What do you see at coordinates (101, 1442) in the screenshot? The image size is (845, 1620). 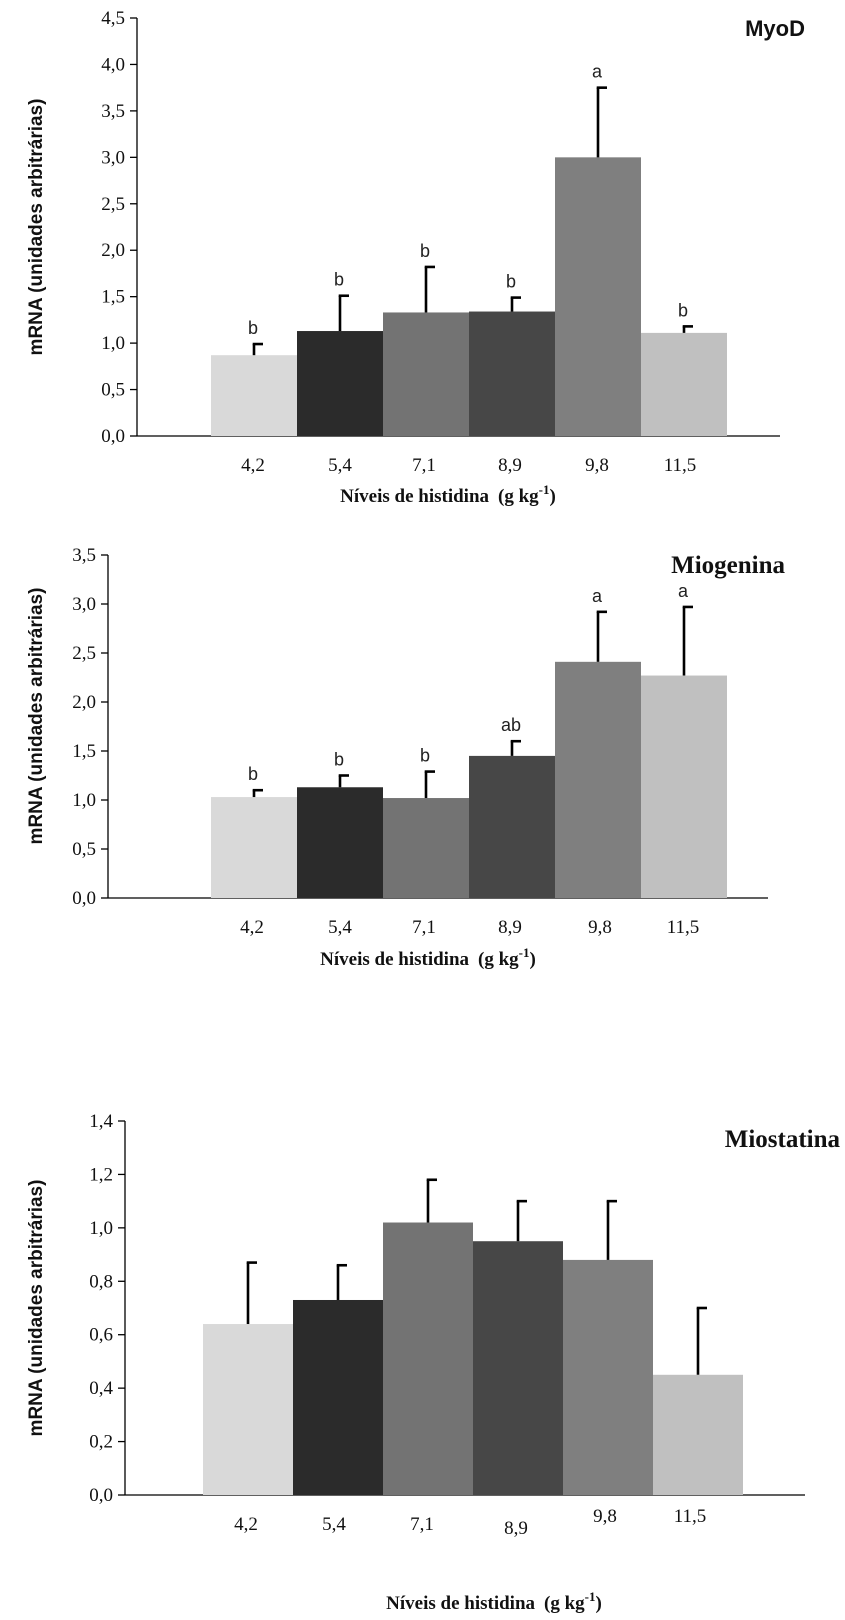 I see `y-tick-label: 0,2` at bounding box center [101, 1442].